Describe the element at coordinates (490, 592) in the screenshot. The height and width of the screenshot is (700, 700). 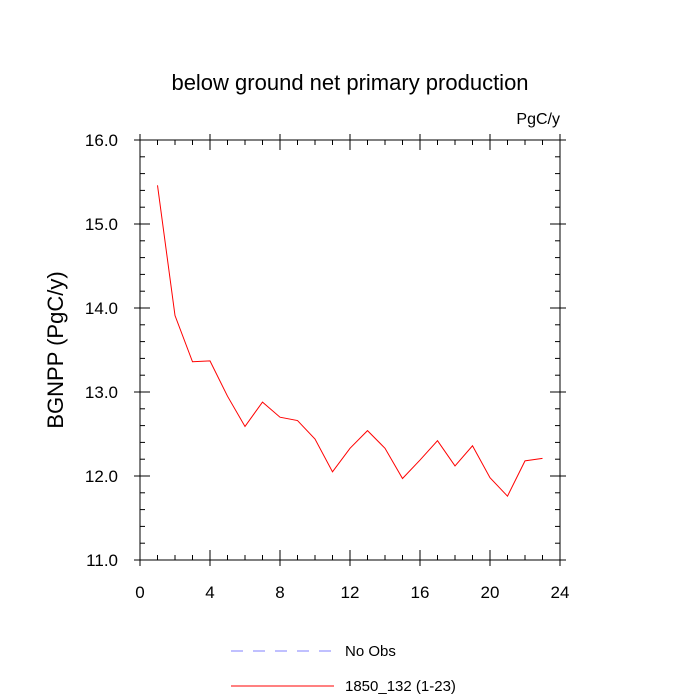
I see `x-tick-label: 20` at that location.